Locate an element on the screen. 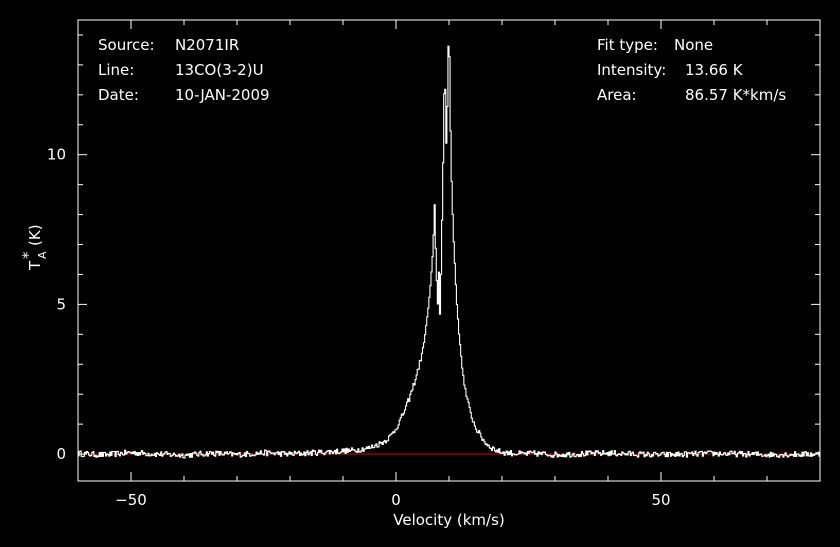 Image resolution: width=840 pixels, height=547 pixels. area-value: 86.57 K*km/s is located at coordinates (735, 95).